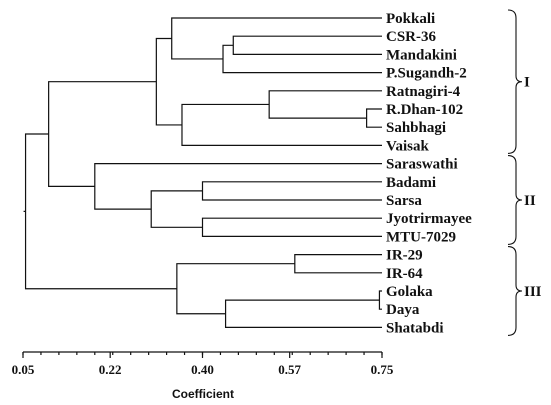 The height and width of the screenshot is (405, 551). What do you see at coordinates (235, 289) in the screenshot?
I see `branch-m13` at bounding box center [235, 289].